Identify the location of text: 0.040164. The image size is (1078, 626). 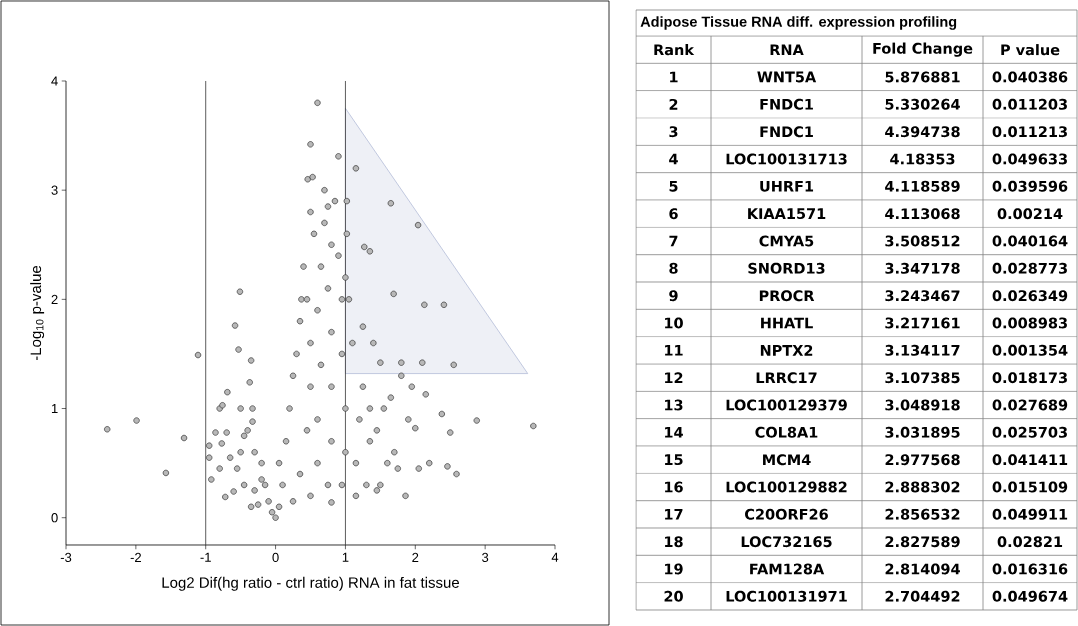
(1030, 241).